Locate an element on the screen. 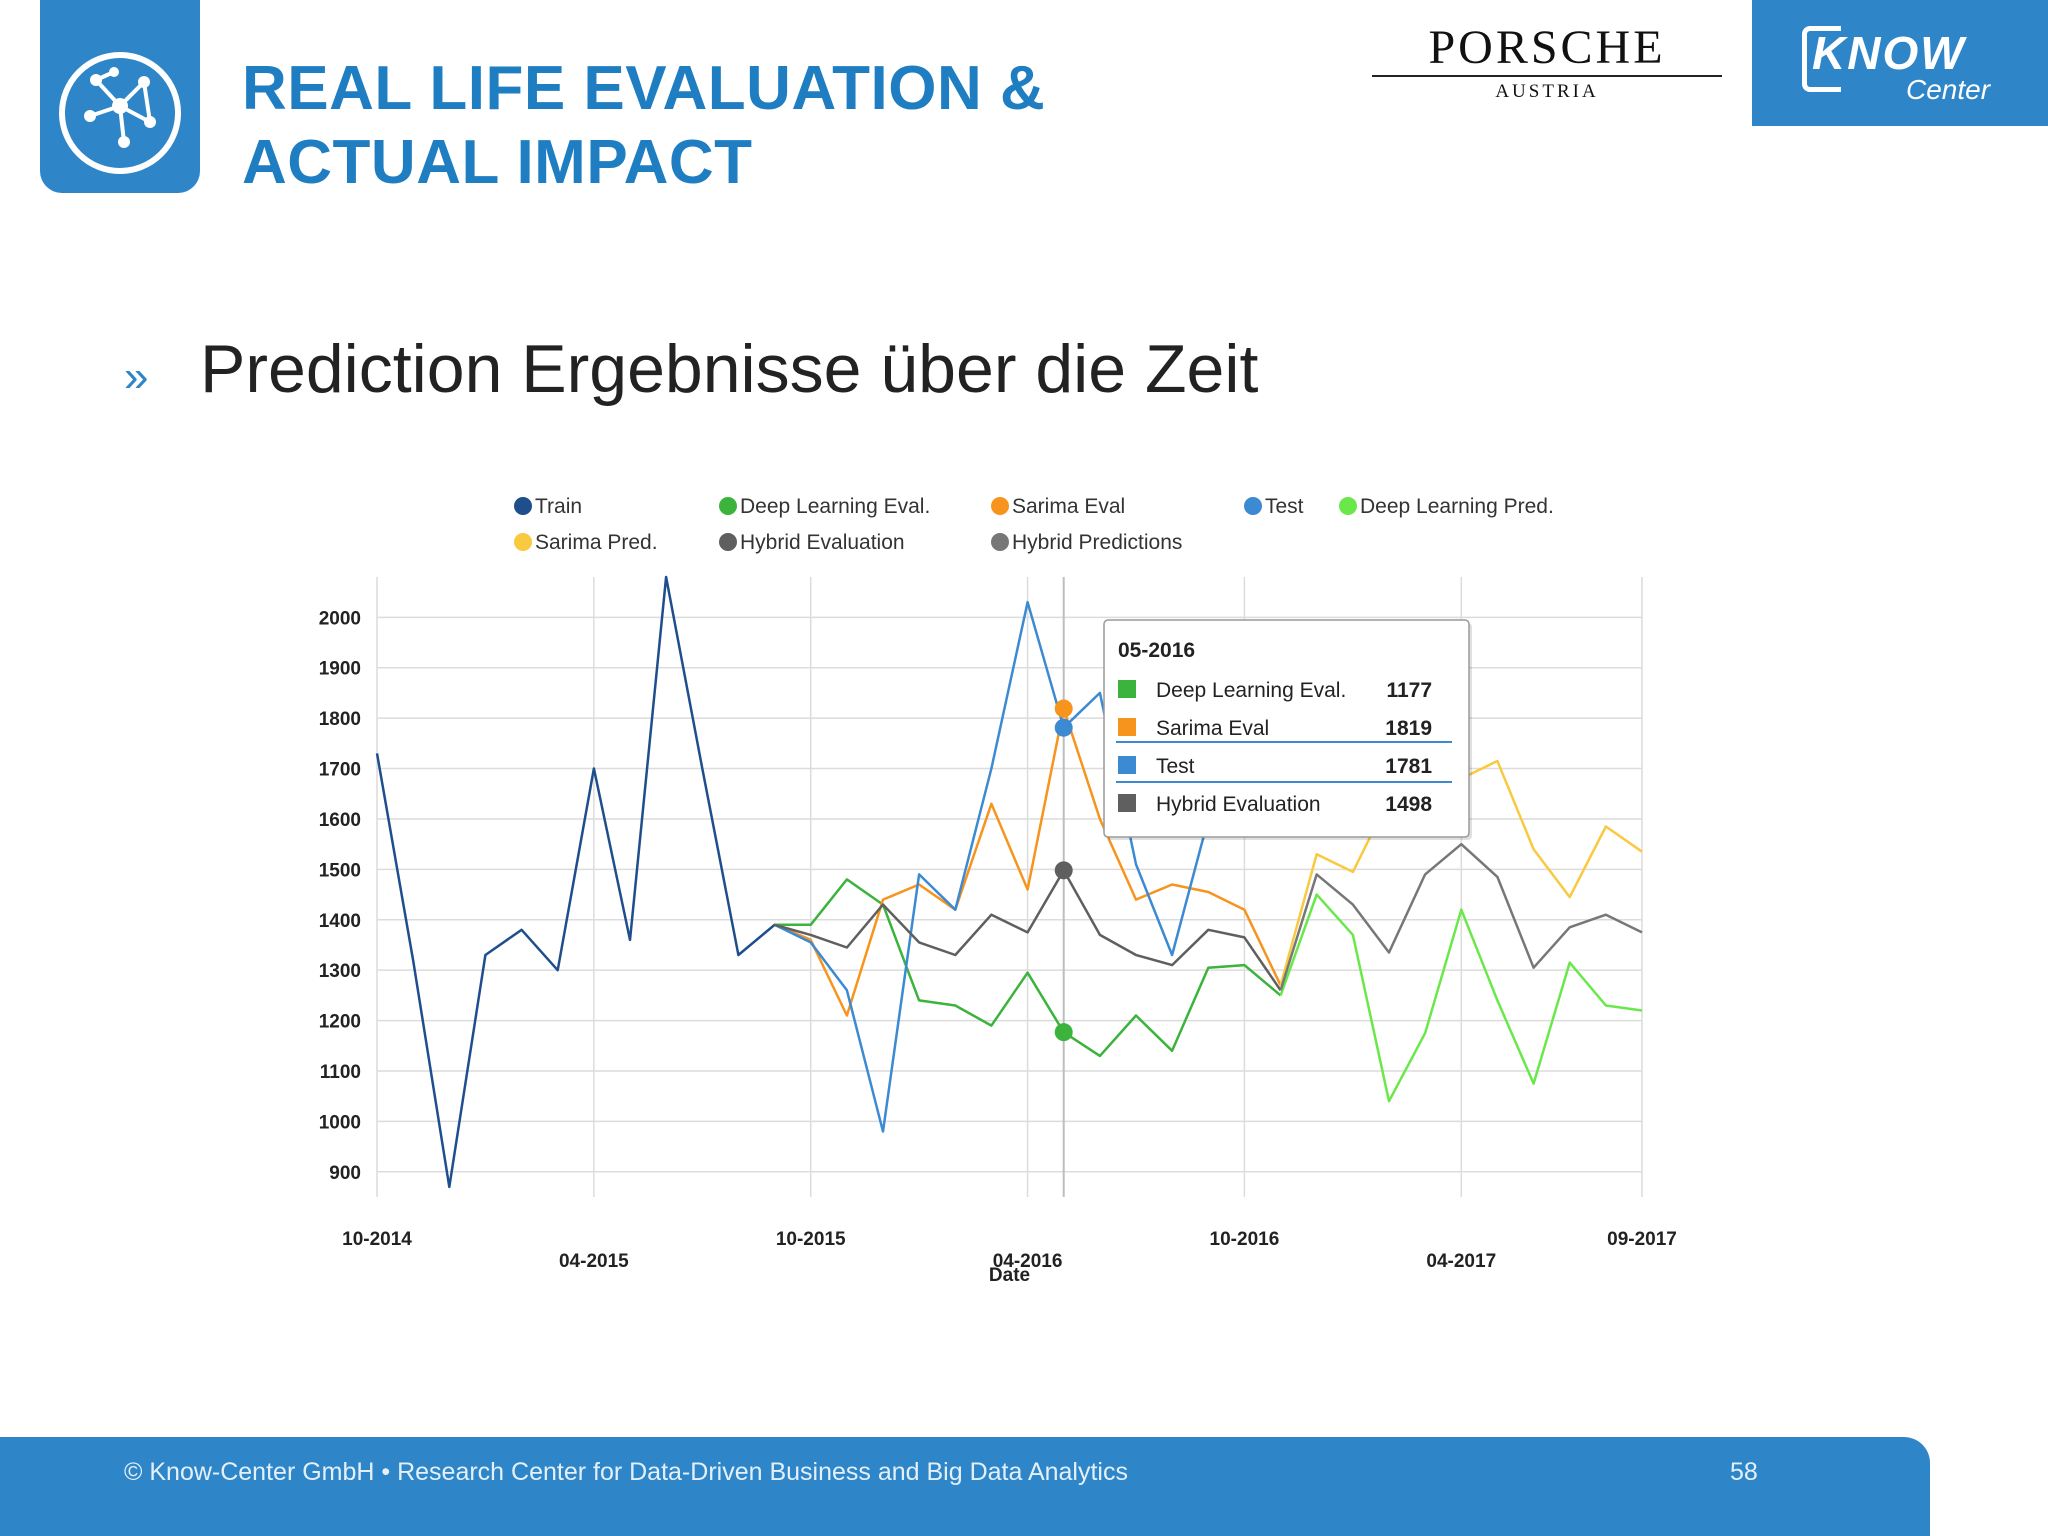 The height and width of the screenshot is (1536, 2048). app-logo is located at coordinates (120, 96).